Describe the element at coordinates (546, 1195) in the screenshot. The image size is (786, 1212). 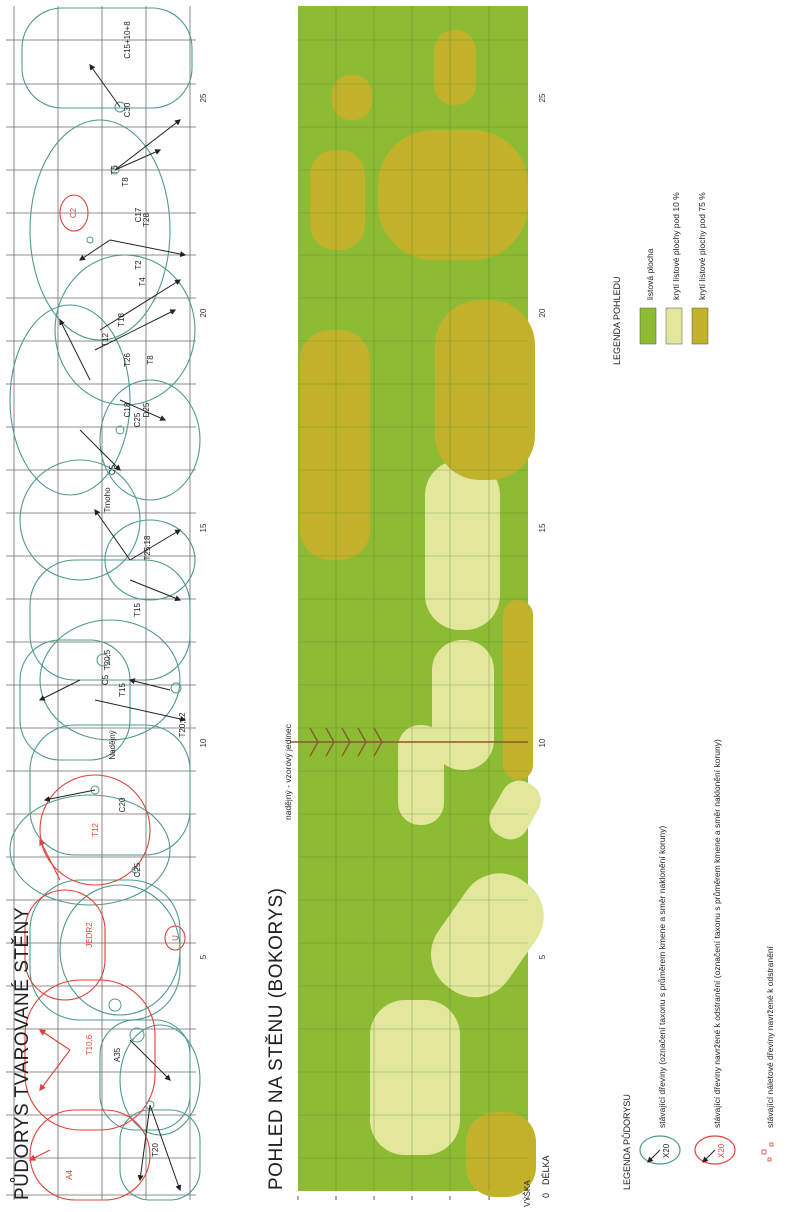
I see `origin-label: 0` at that location.